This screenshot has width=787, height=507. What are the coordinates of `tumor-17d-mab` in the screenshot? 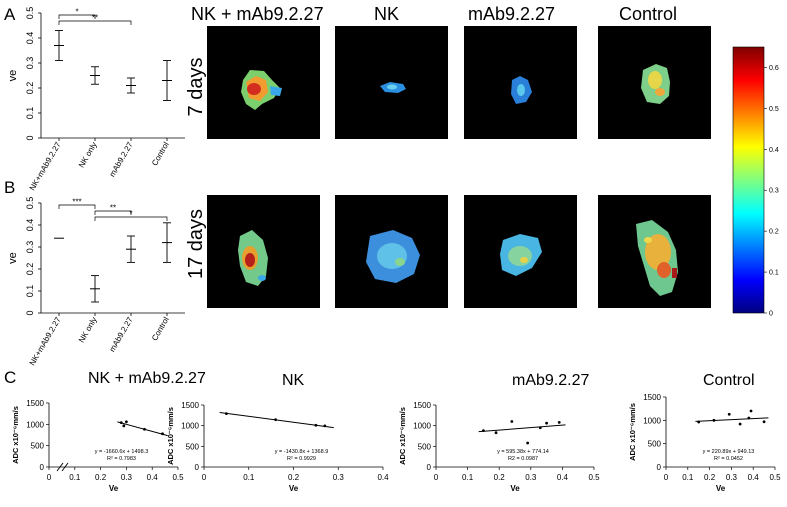 It's located at (521, 255).